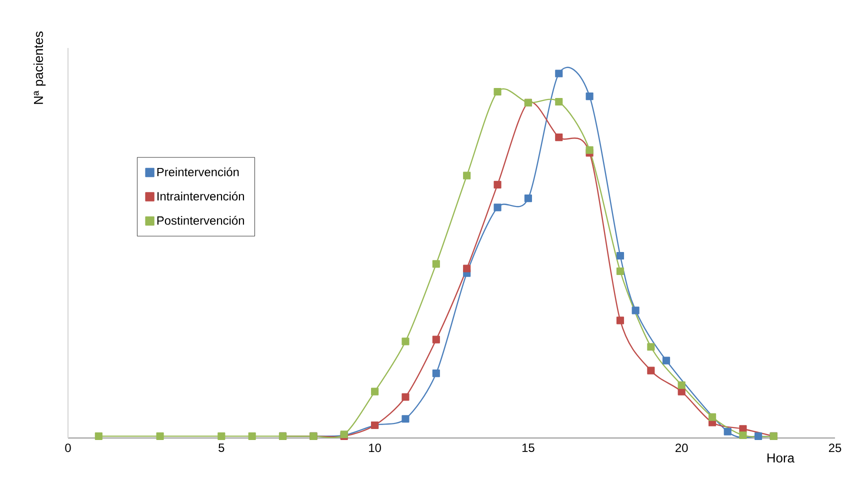 This screenshot has height=488, width=850. I want to click on y-axis-title: Nª pacientes, so click(40, 68).